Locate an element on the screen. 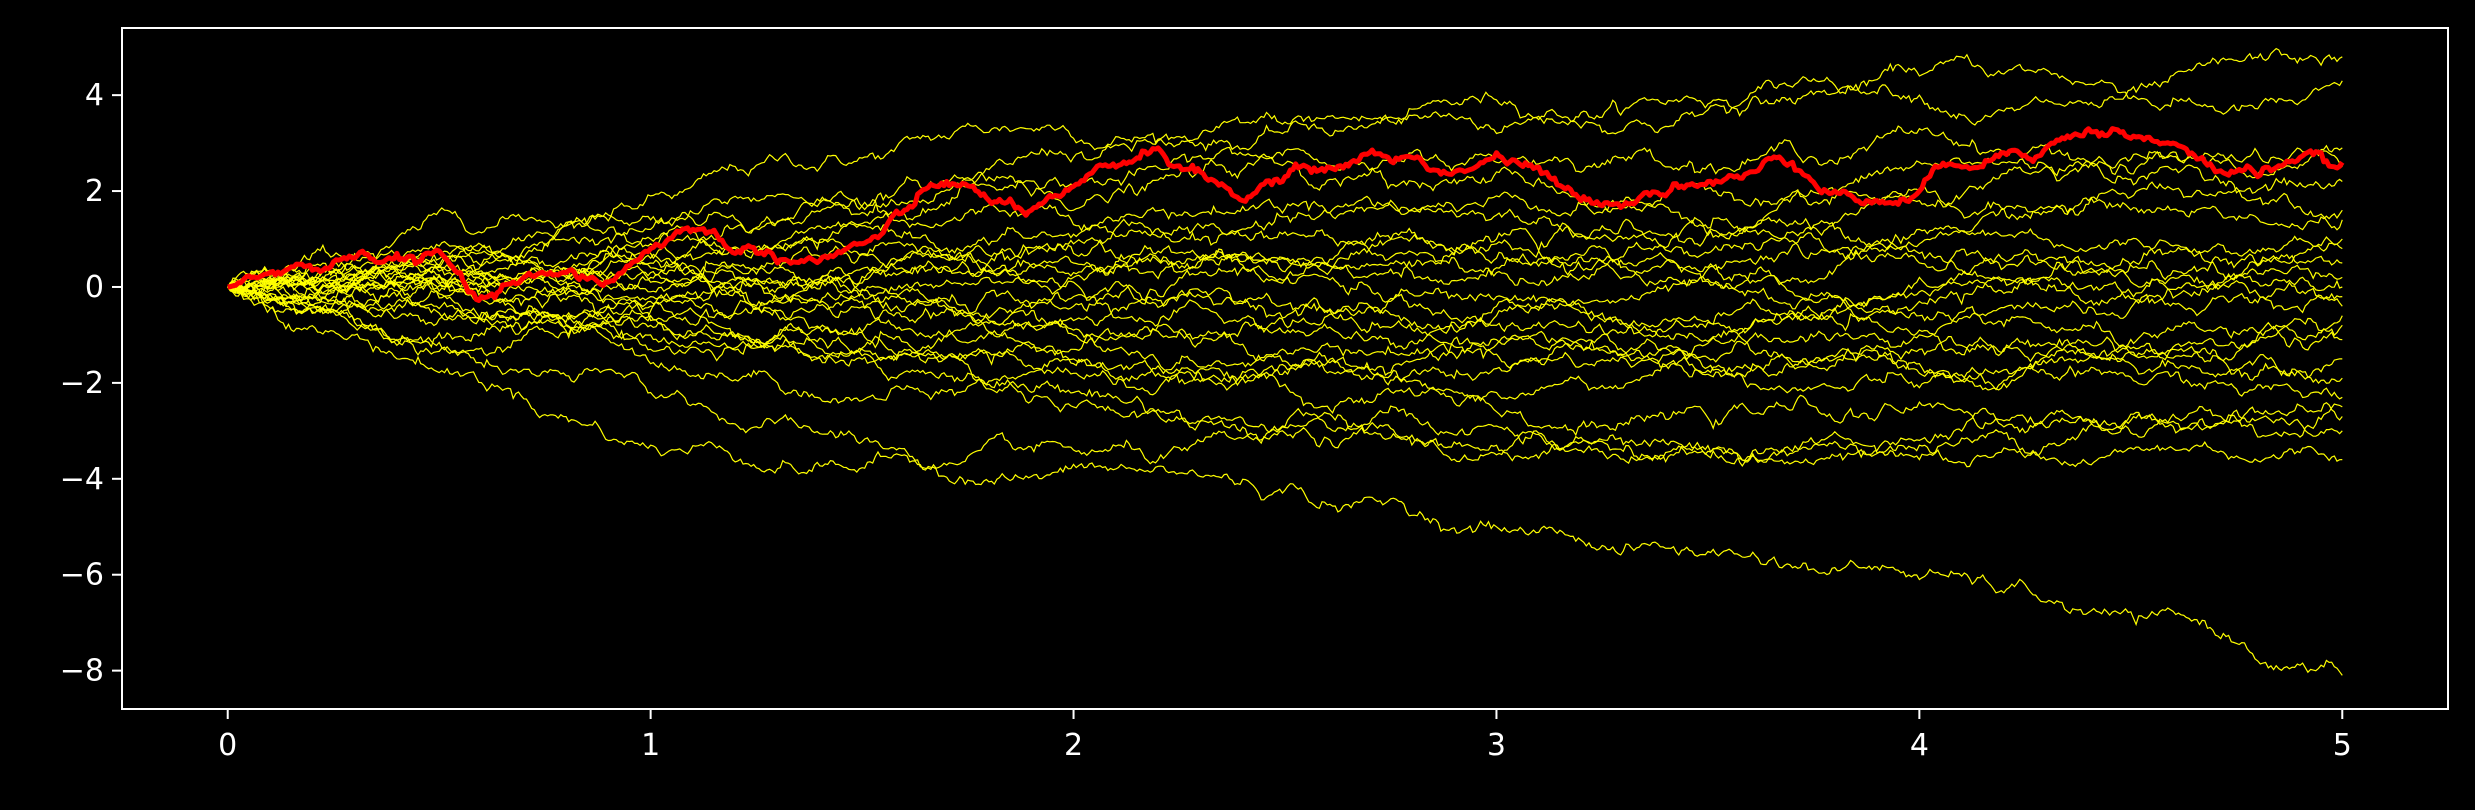 The width and height of the screenshot is (2475, 810). x-axis: 0 1 2 3 4 5 is located at coordinates (1285, 736).